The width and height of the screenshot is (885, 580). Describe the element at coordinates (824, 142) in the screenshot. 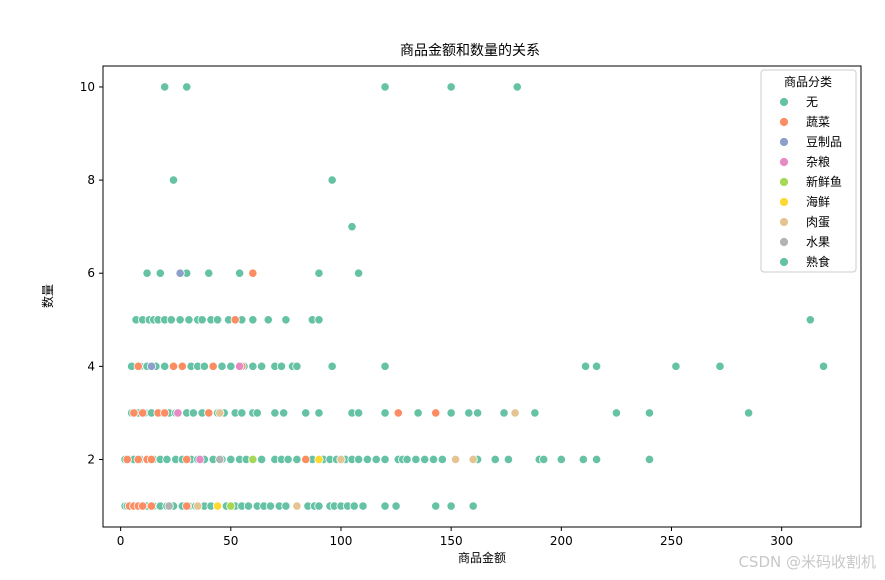

I see `legend-label: 豆制品` at that location.